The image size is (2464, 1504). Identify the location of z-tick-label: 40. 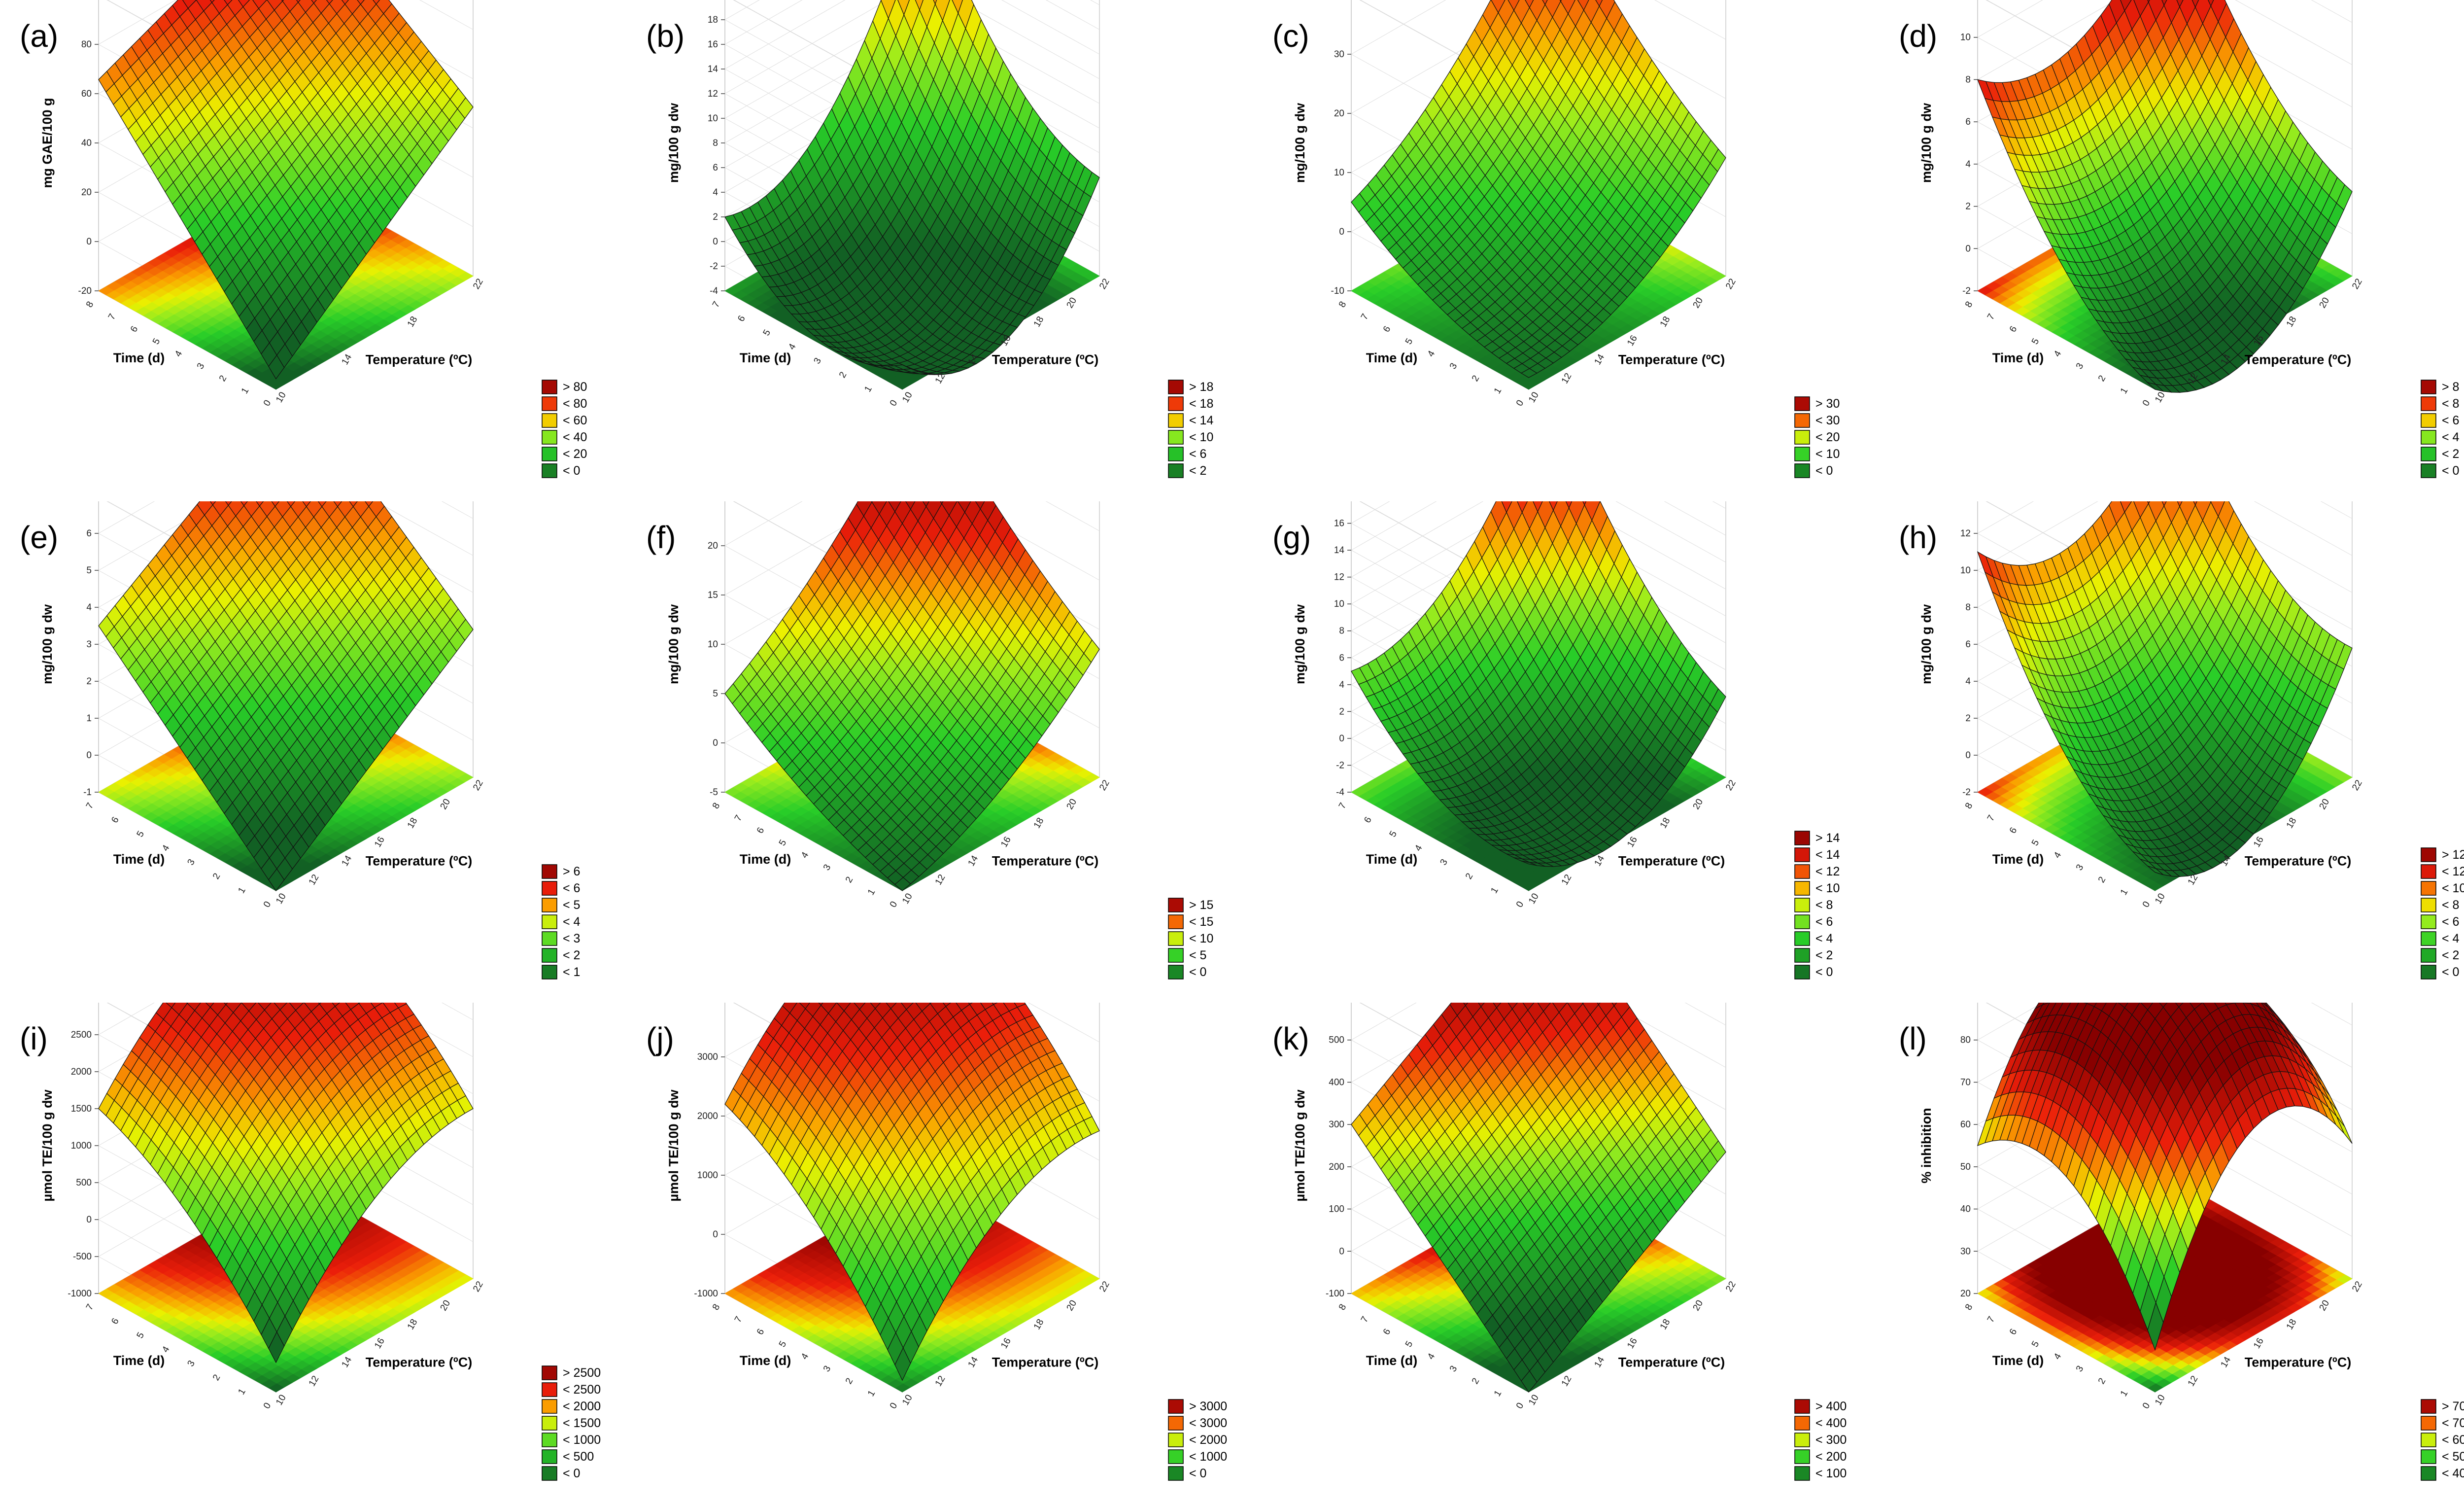
(86, 143).